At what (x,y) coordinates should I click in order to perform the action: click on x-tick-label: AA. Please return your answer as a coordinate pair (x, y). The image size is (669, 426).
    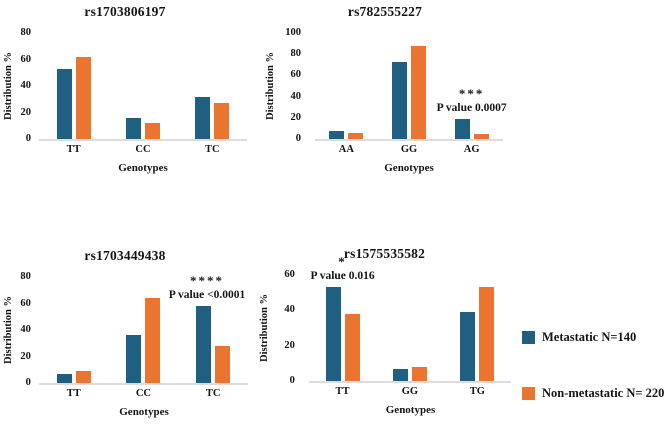
    Looking at the image, I should click on (346, 149).